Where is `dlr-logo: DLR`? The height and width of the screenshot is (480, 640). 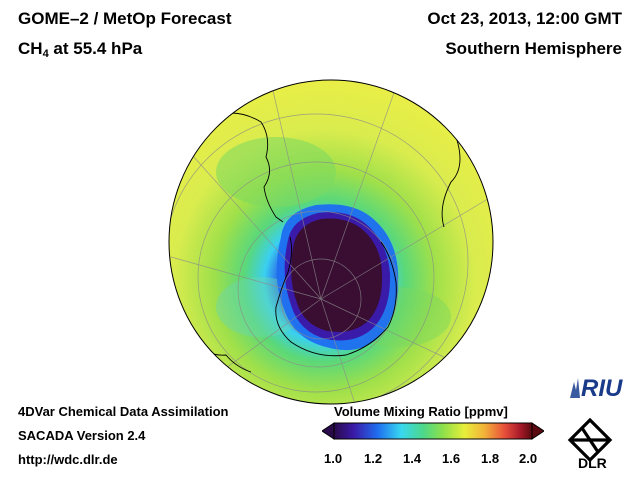 dlr-logo: DLR is located at coordinates (590, 443).